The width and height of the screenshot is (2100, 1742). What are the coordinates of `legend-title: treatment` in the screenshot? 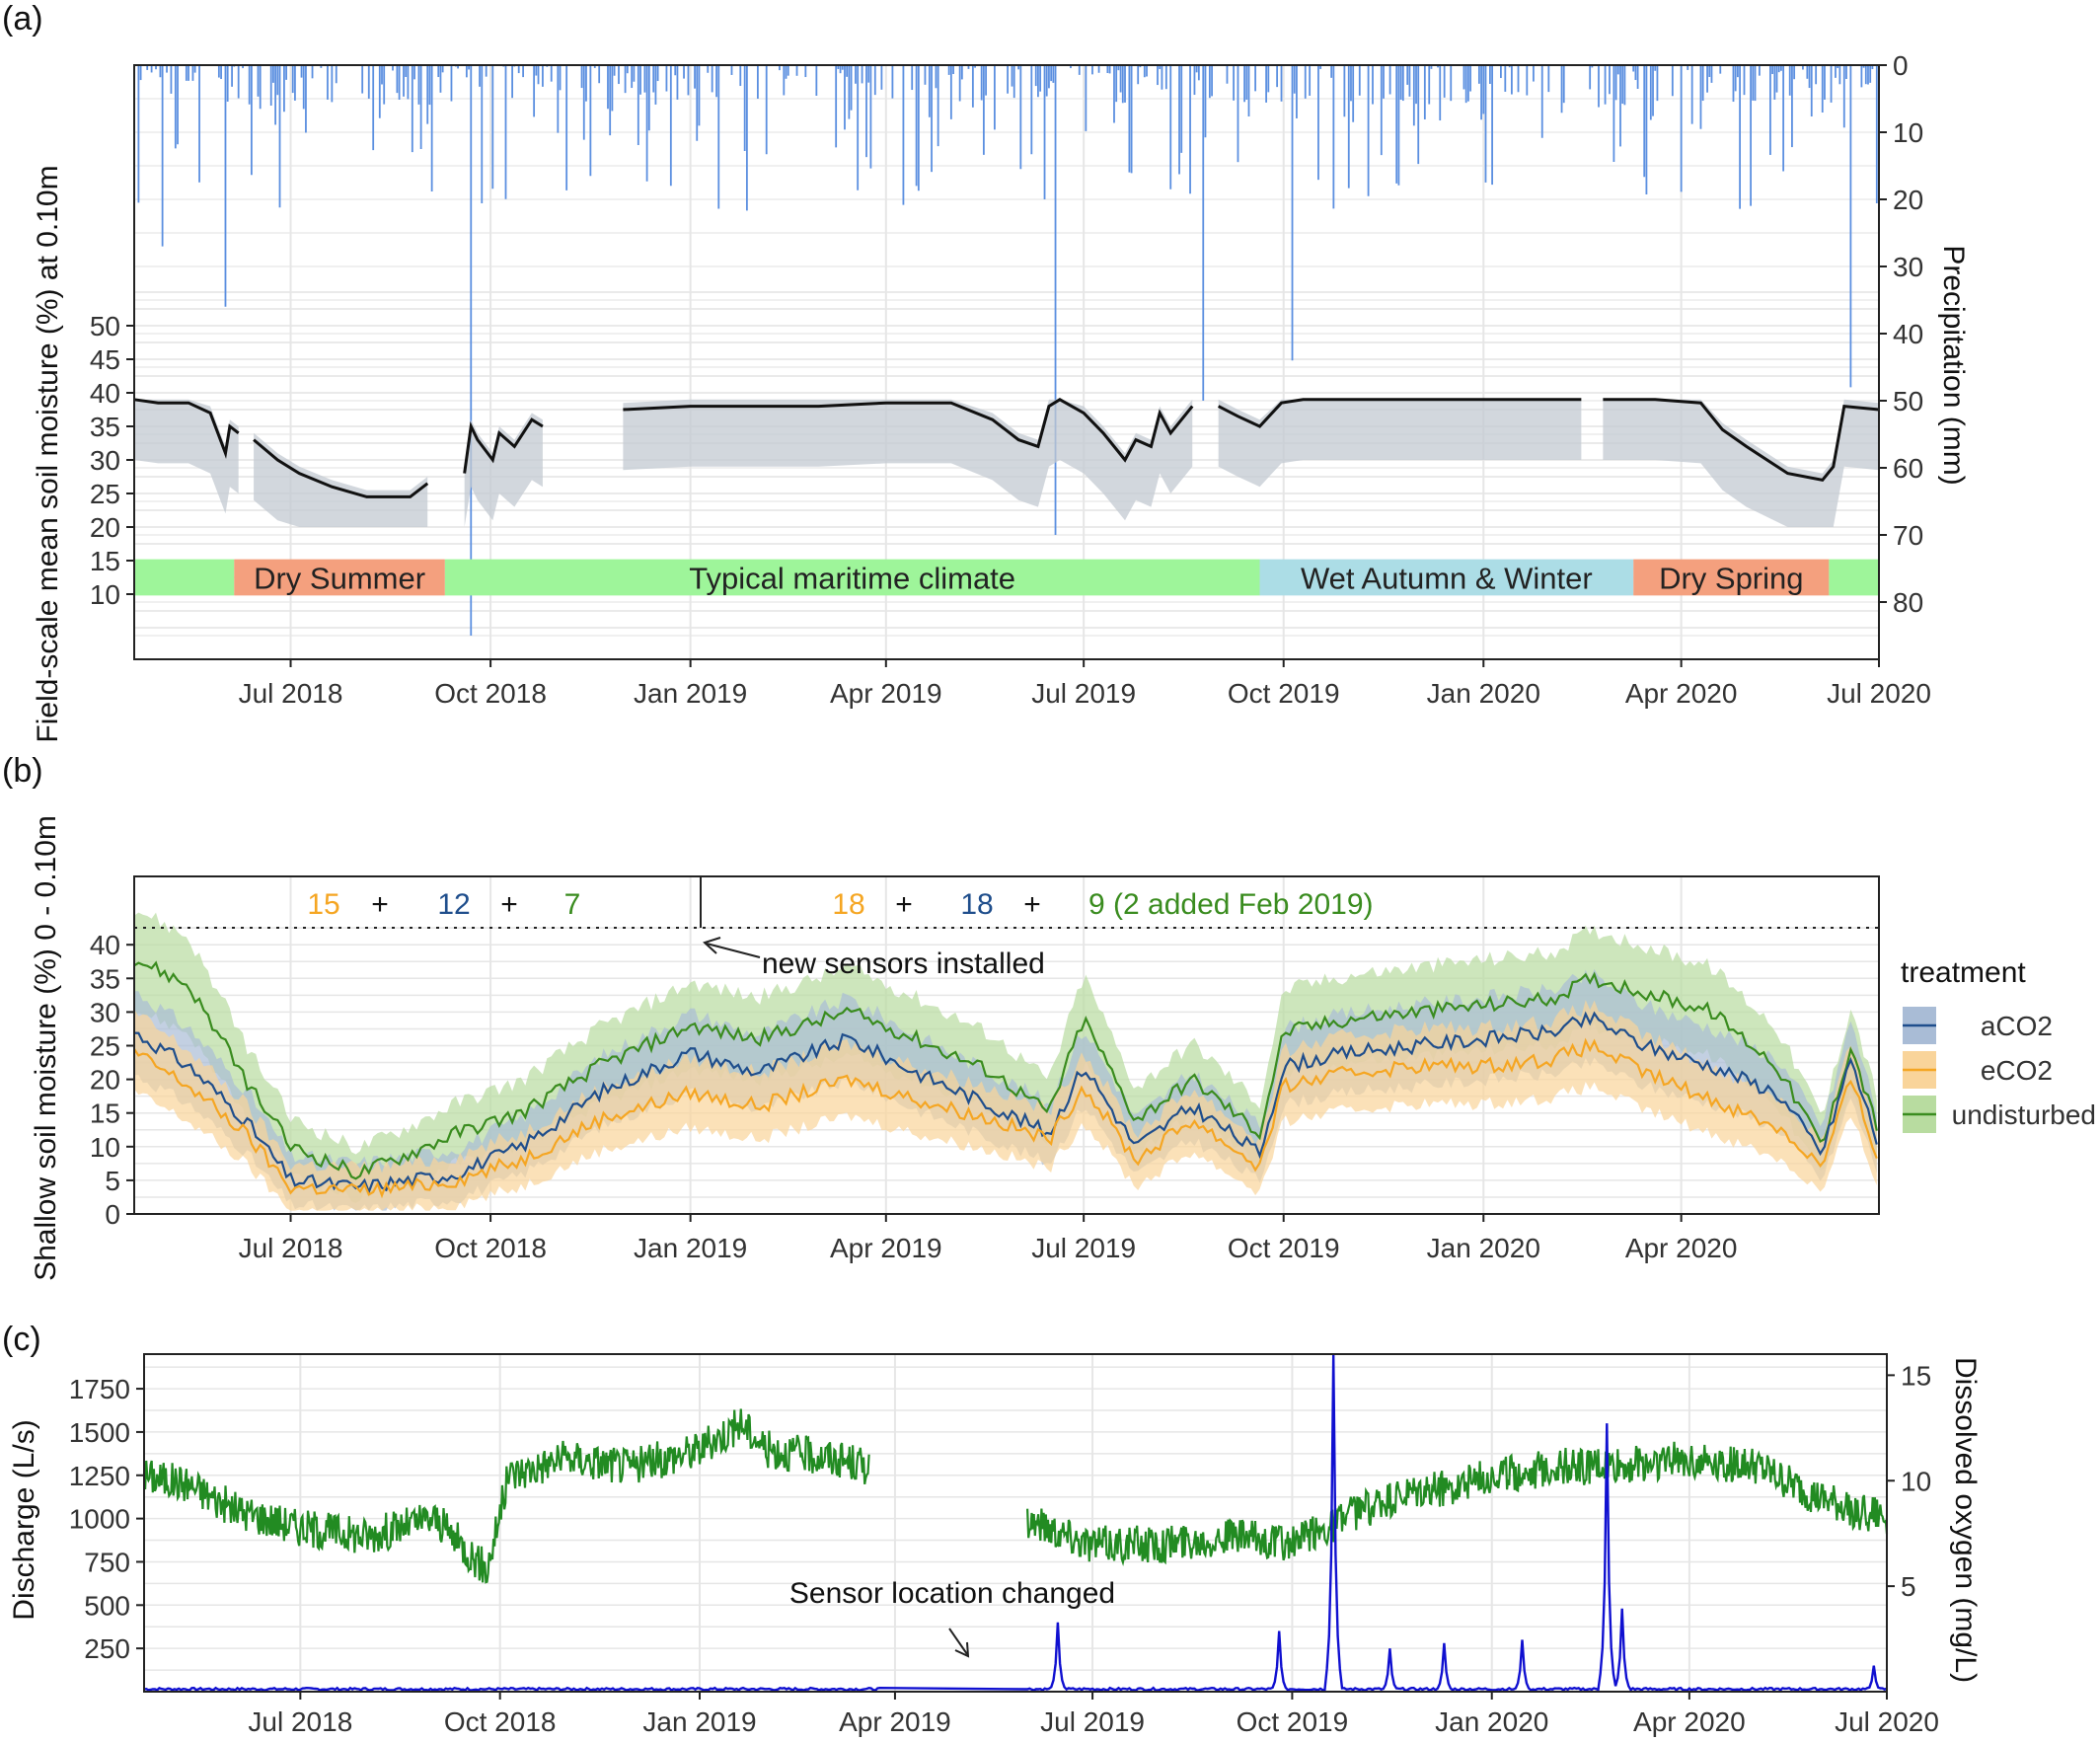 It's located at (1963, 972).